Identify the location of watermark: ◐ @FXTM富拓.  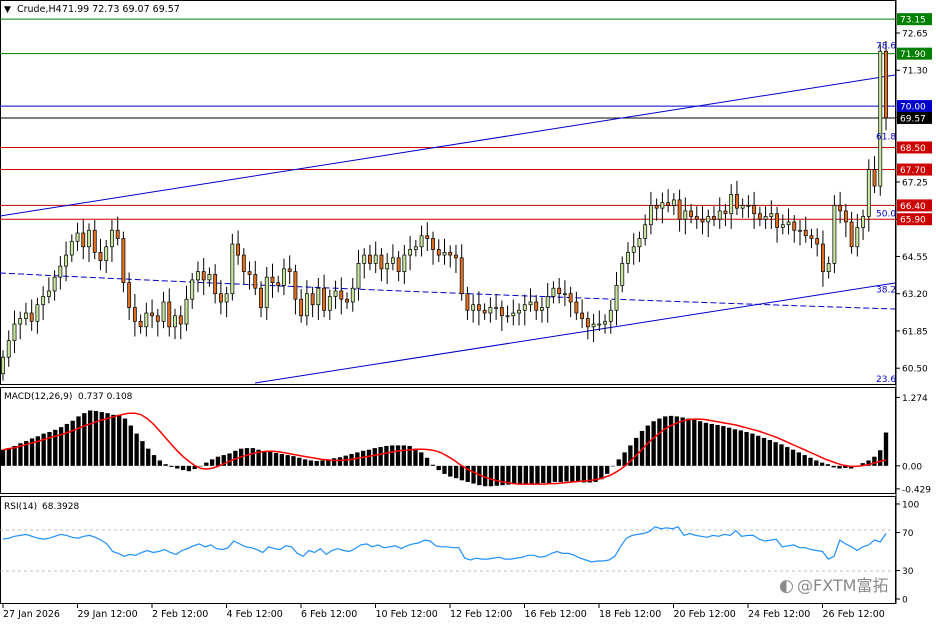
(833, 586).